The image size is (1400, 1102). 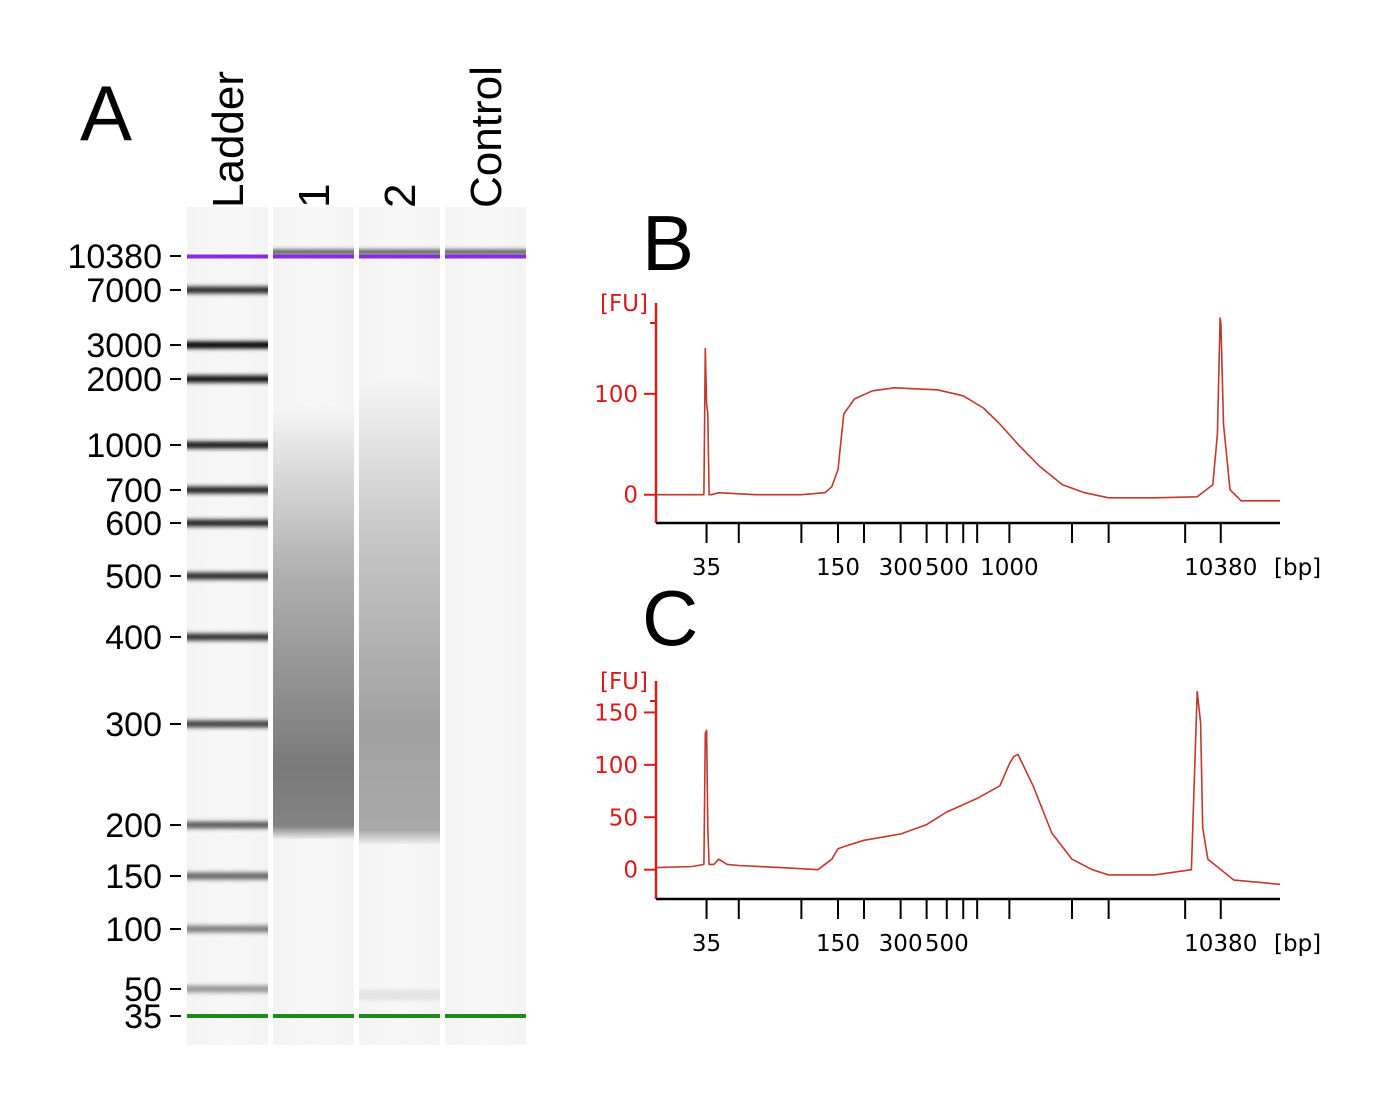 What do you see at coordinates (133, 877) in the screenshot?
I see `size-label-150: 150` at bounding box center [133, 877].